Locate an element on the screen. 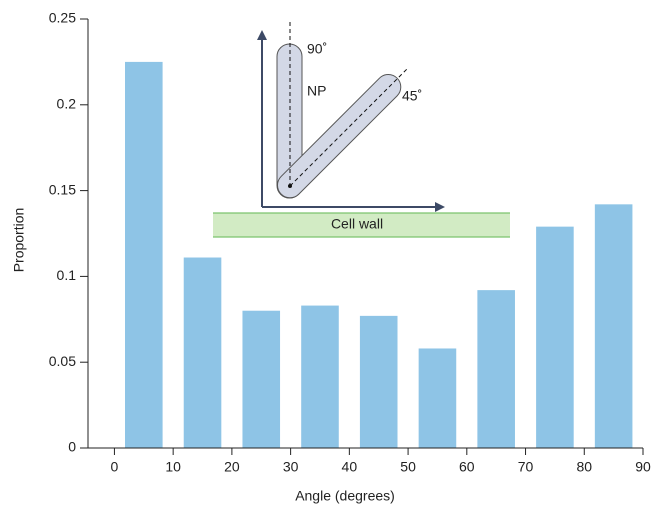 The height and width of the screenshot is (507, 655). particle-label: NP is located at coordinates (316, 91).